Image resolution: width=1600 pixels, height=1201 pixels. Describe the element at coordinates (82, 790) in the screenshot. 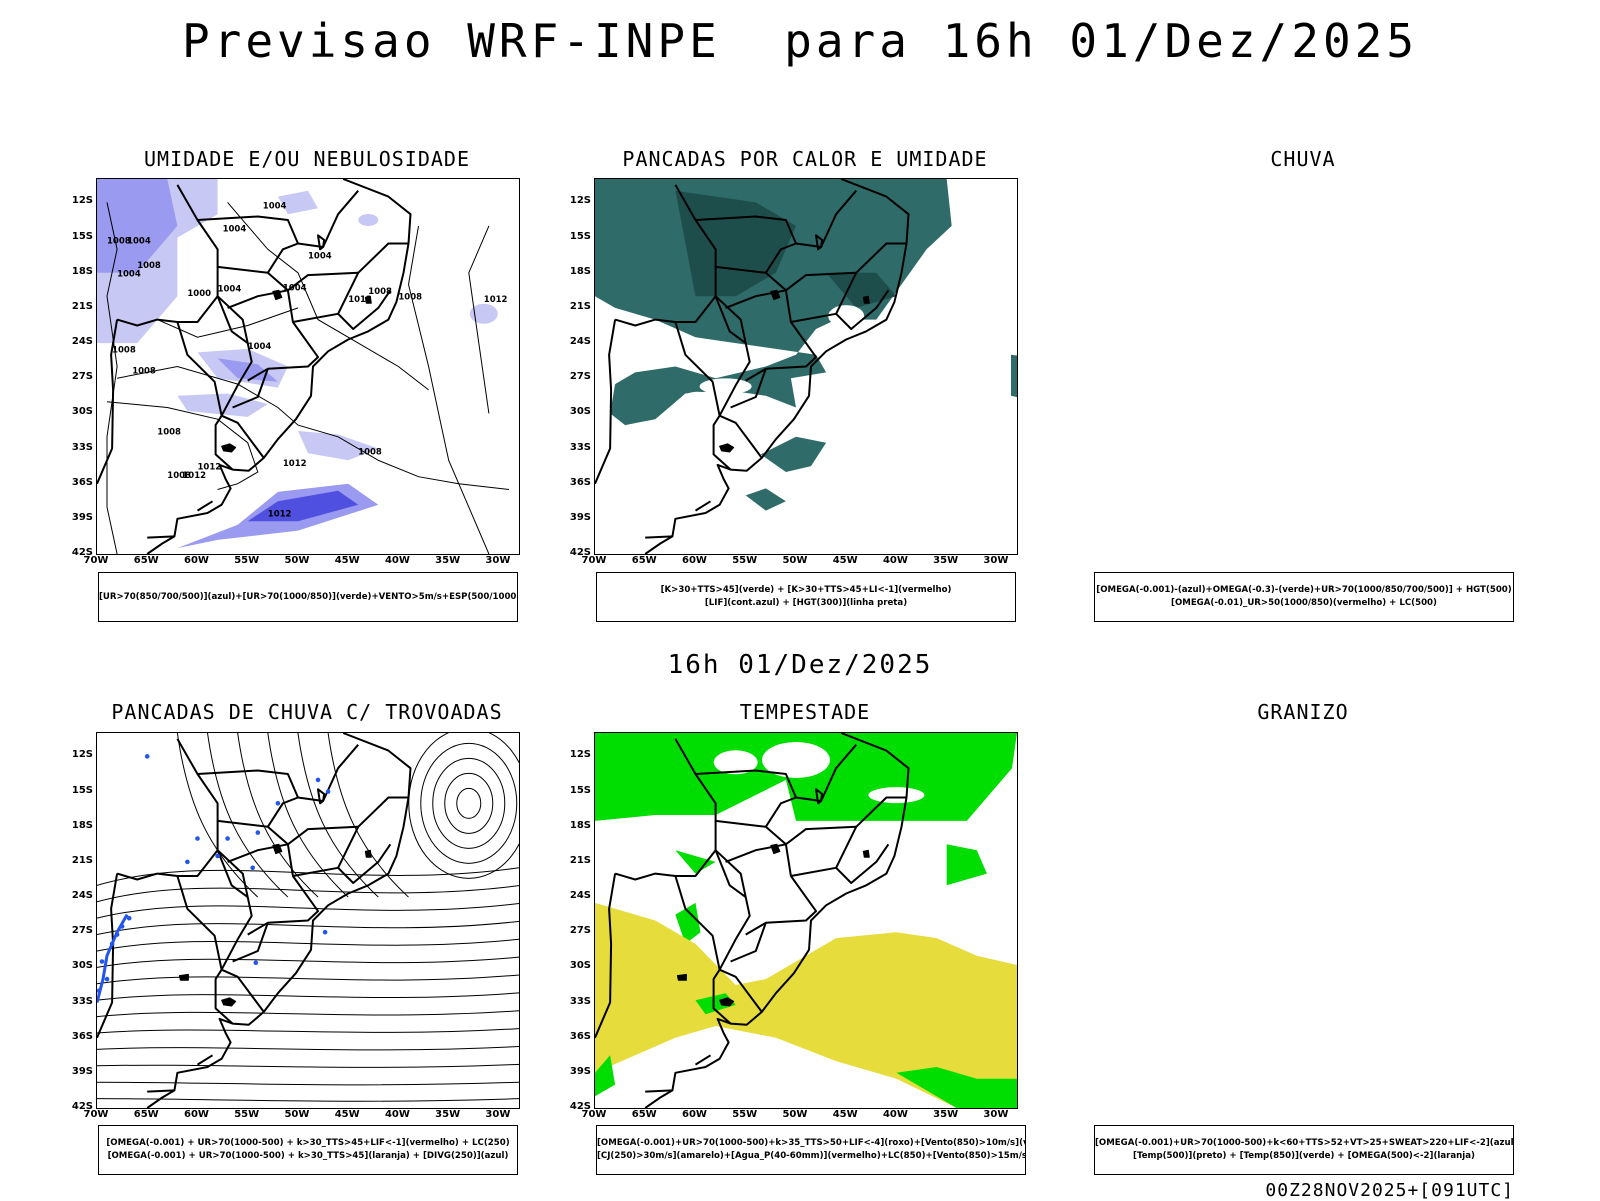

I see `lat-tick-label: 15S` at that location.